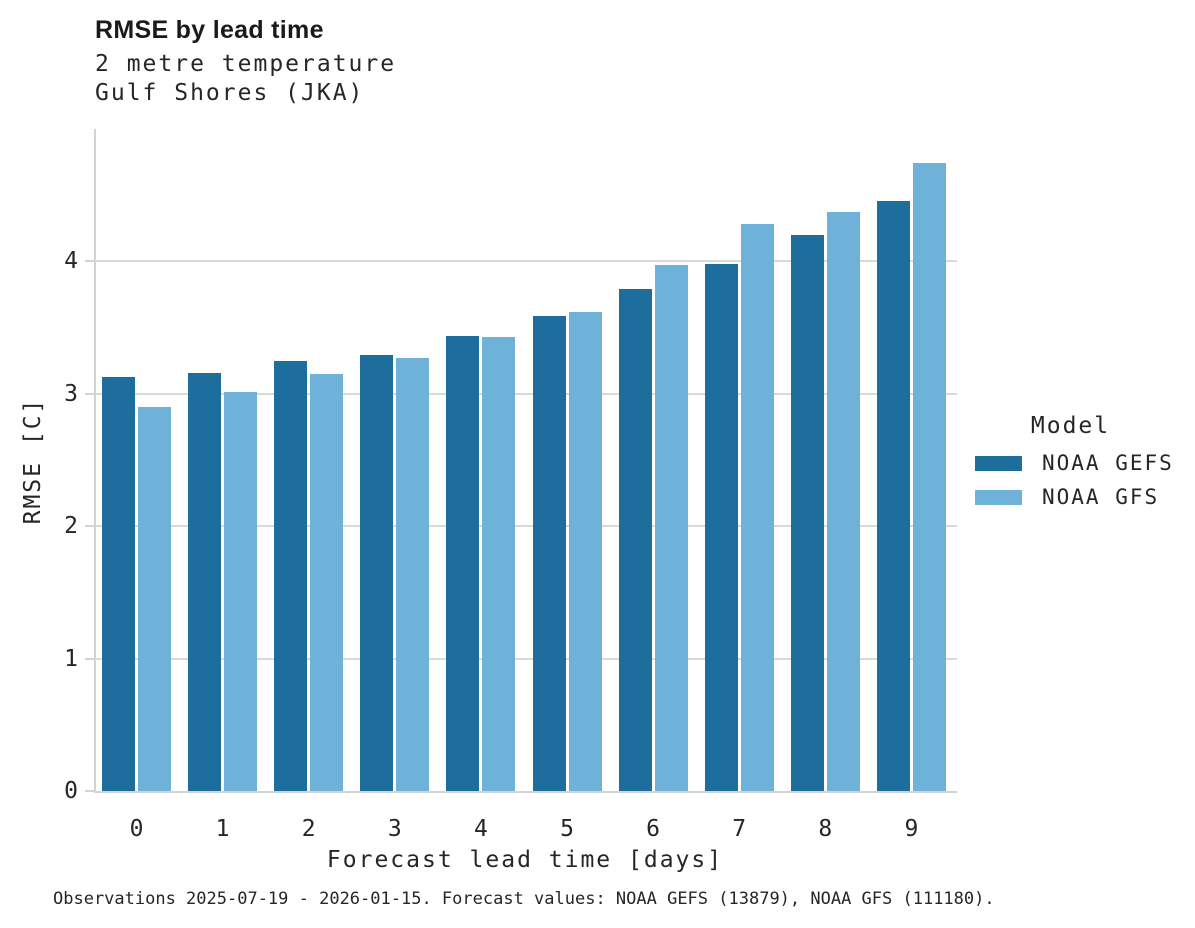  What do you see at coordinates (71, 393) in the screenshot?
I see `y-tick-label-3: 3` at bounding box center [71, 393].